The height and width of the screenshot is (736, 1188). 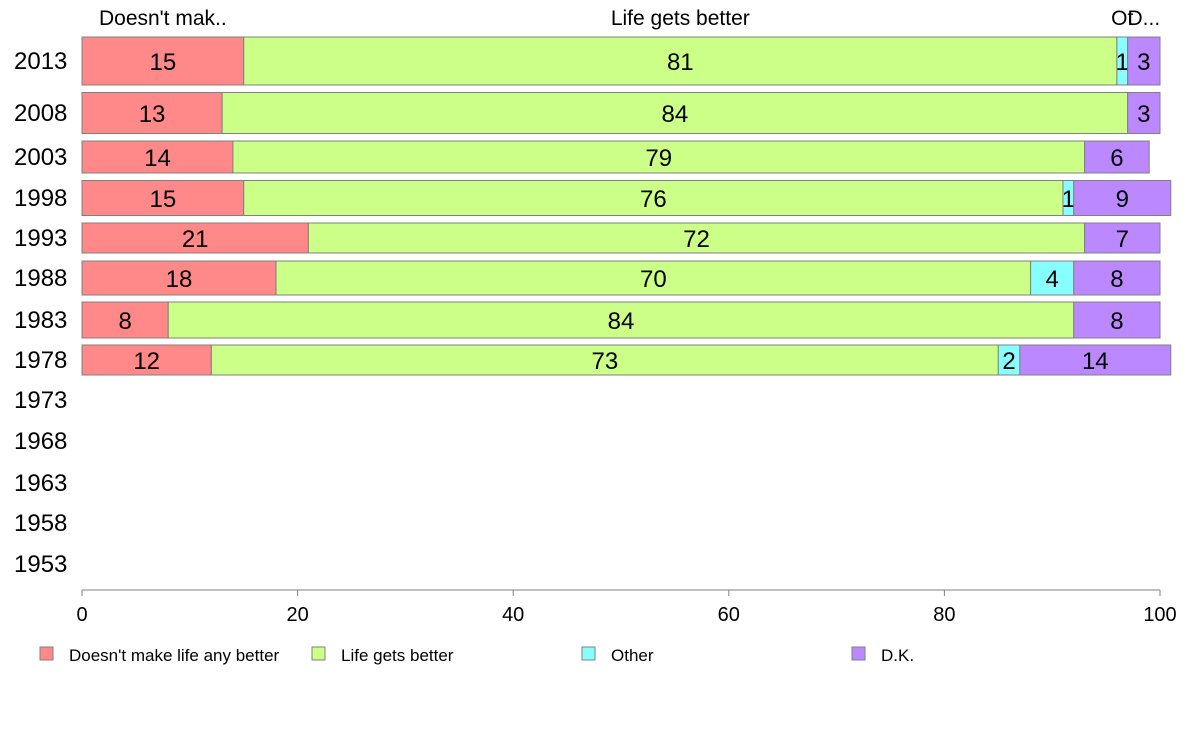 I want to click on series-header-label: Doesn't mak.., so click(x=163, y=18).